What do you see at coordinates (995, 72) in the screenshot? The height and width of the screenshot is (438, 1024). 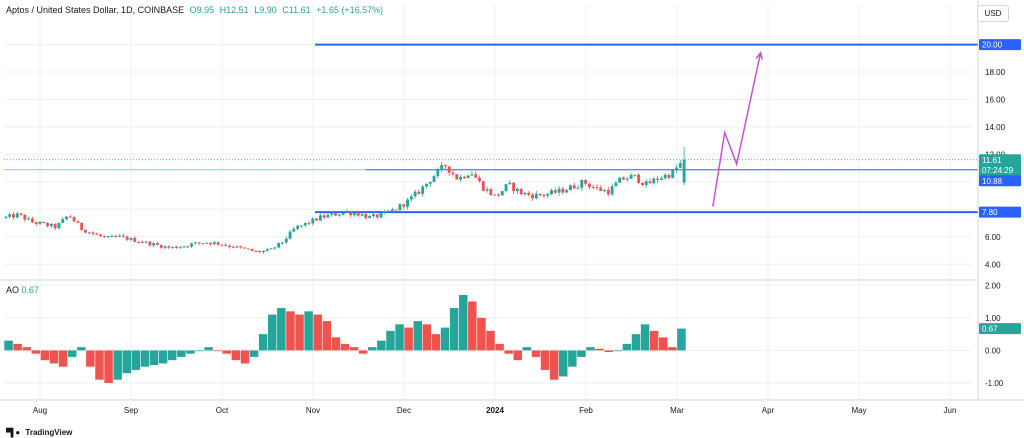 I see `price-tick-label: 18.00` at bounding box center [995, 72].